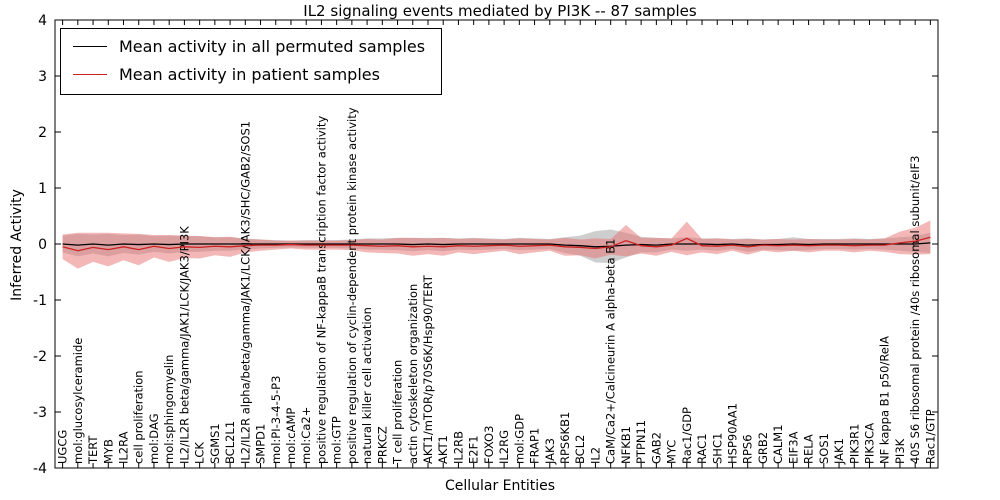 This screenshot has height=500, width=1000. I want to click on x-tick-label: PI3K, so click(900, 451).